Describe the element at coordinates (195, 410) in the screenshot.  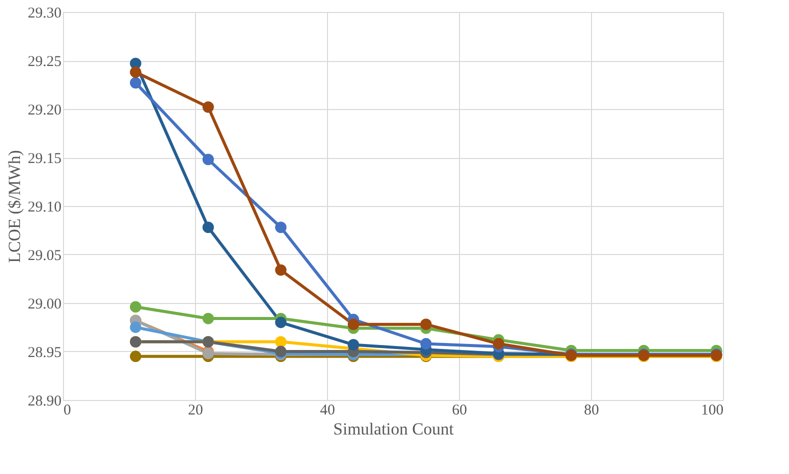
I see `x-tick-label: 20` at that location.